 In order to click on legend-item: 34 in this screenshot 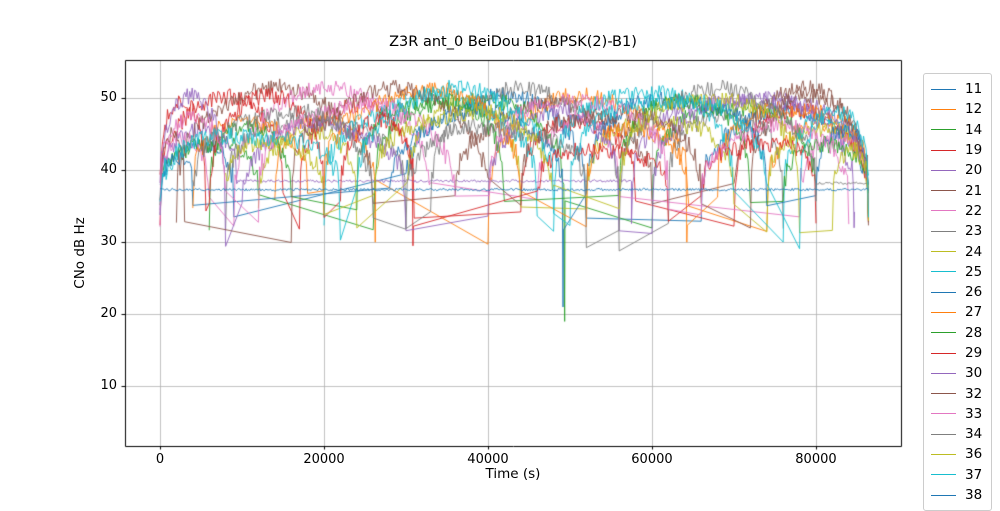, I will do `click(957, 434)`.